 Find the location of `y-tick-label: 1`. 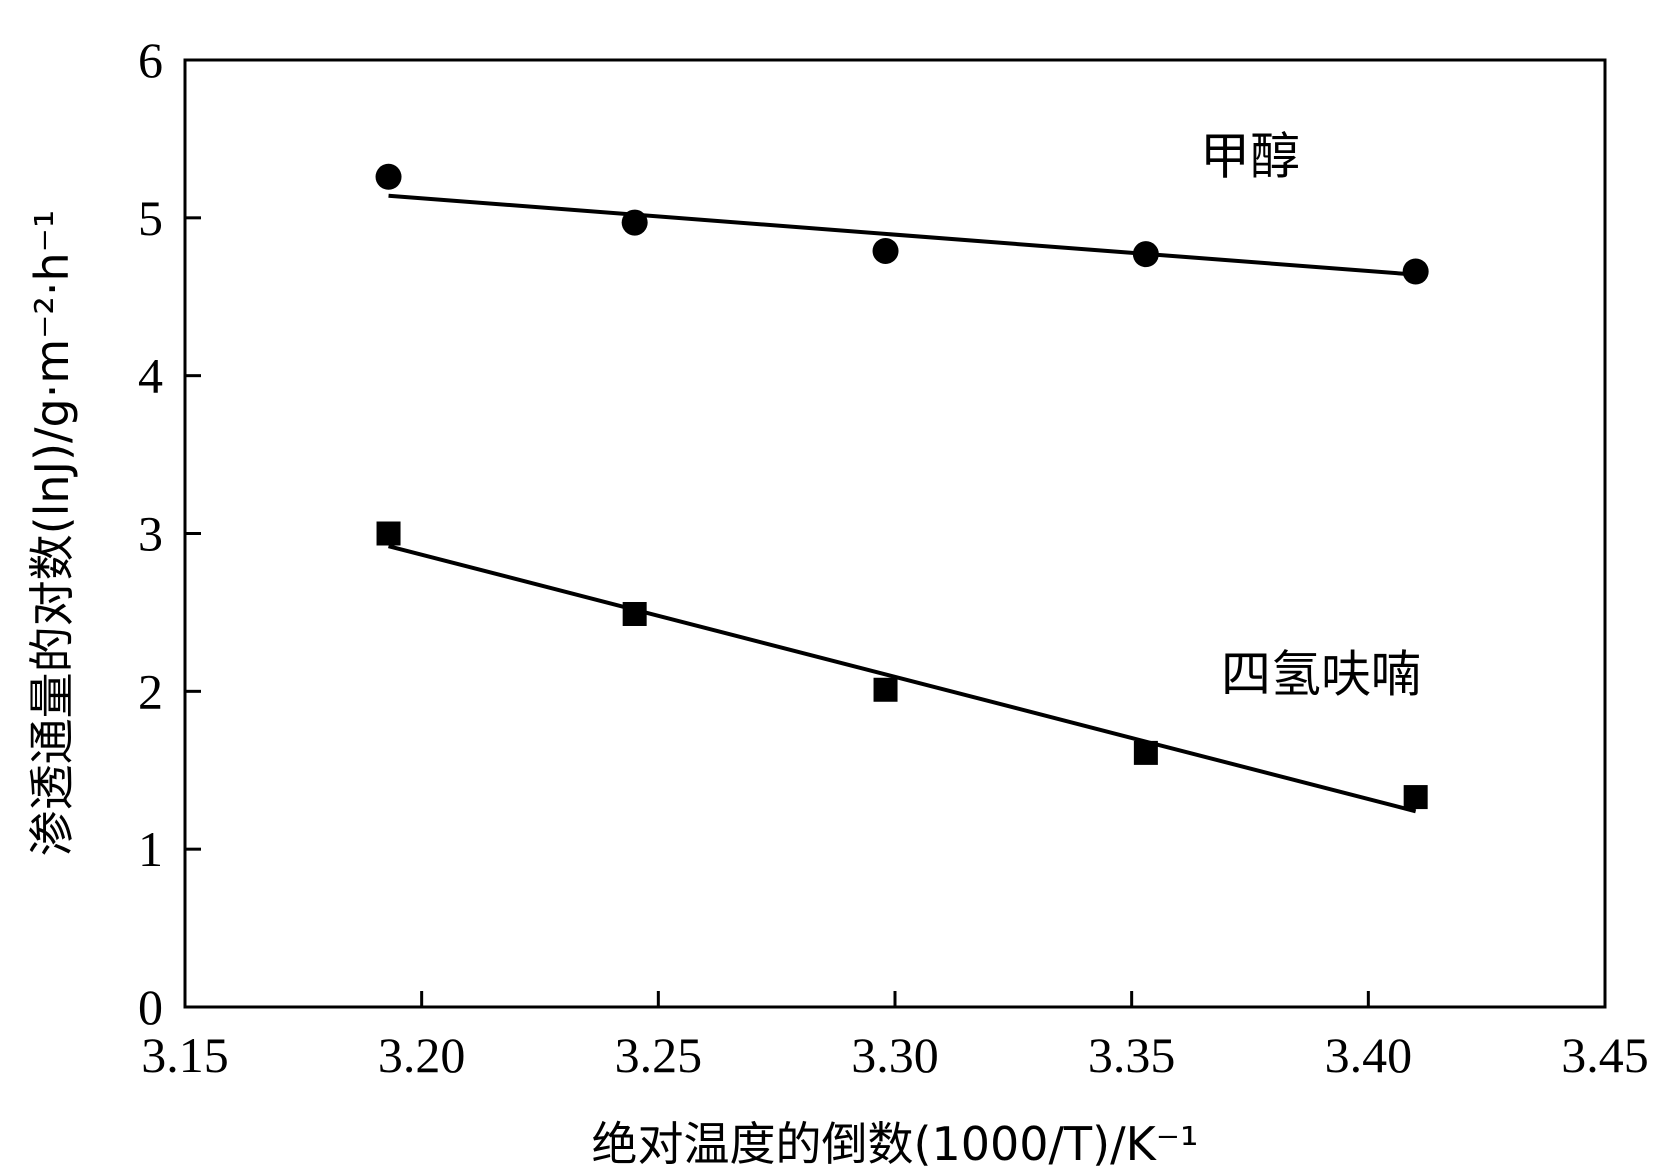

y-tick-label: 1 is located at coordinates (150, 849).